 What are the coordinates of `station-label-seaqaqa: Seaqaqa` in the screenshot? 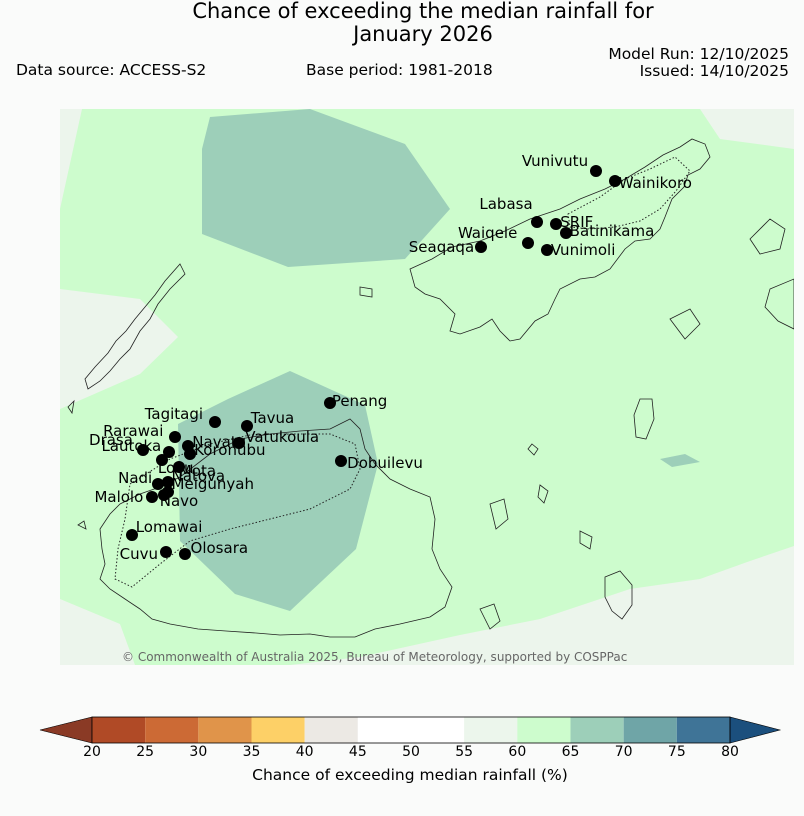 It's located at (441, 246).